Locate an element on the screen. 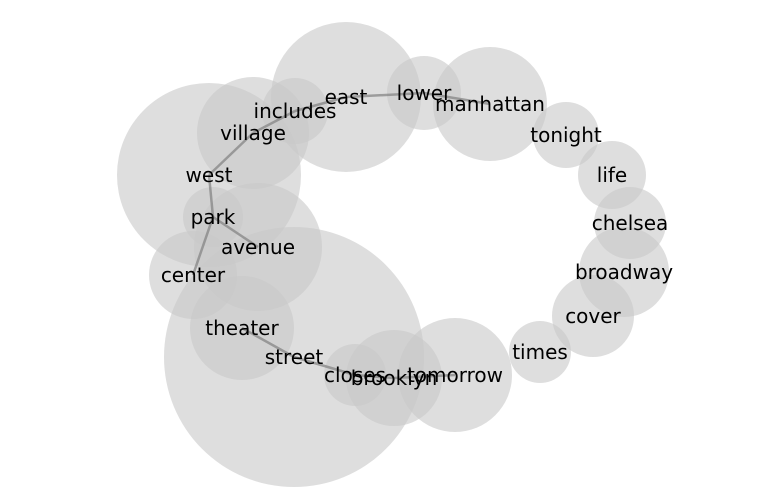 The width and height of the screenshot is (768, 500). edge-park-center is located at coordinates (203, 246).